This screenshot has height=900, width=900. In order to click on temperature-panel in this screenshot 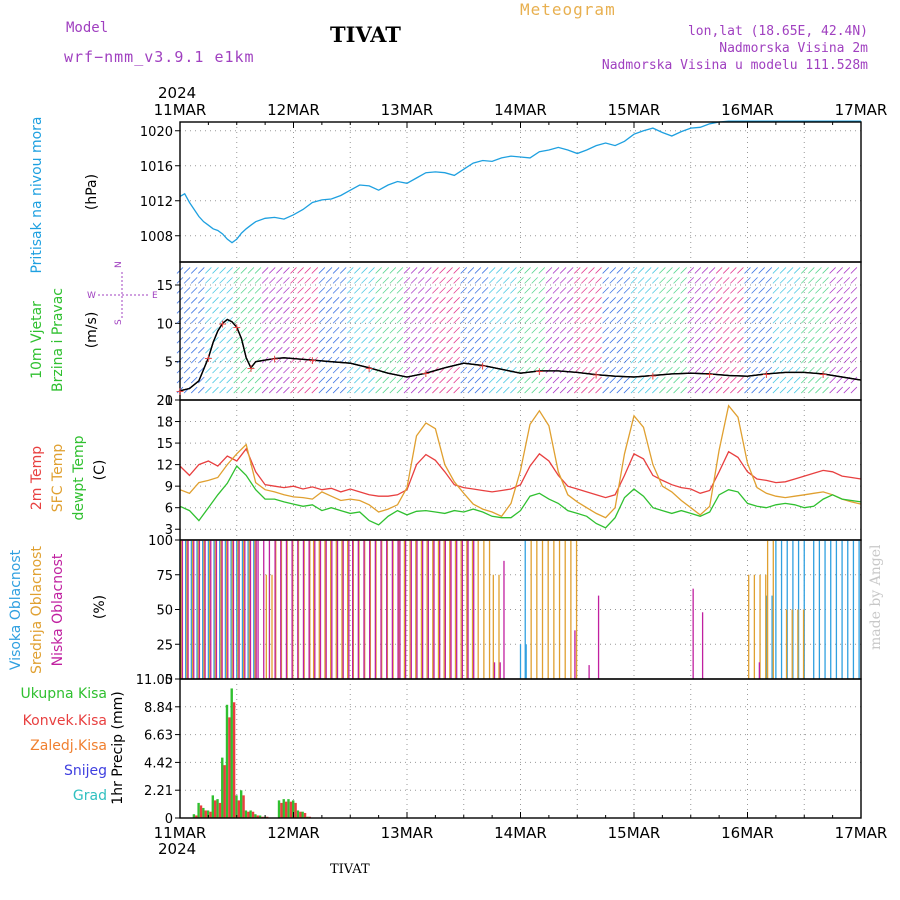, I will do `click(518, 470)`.